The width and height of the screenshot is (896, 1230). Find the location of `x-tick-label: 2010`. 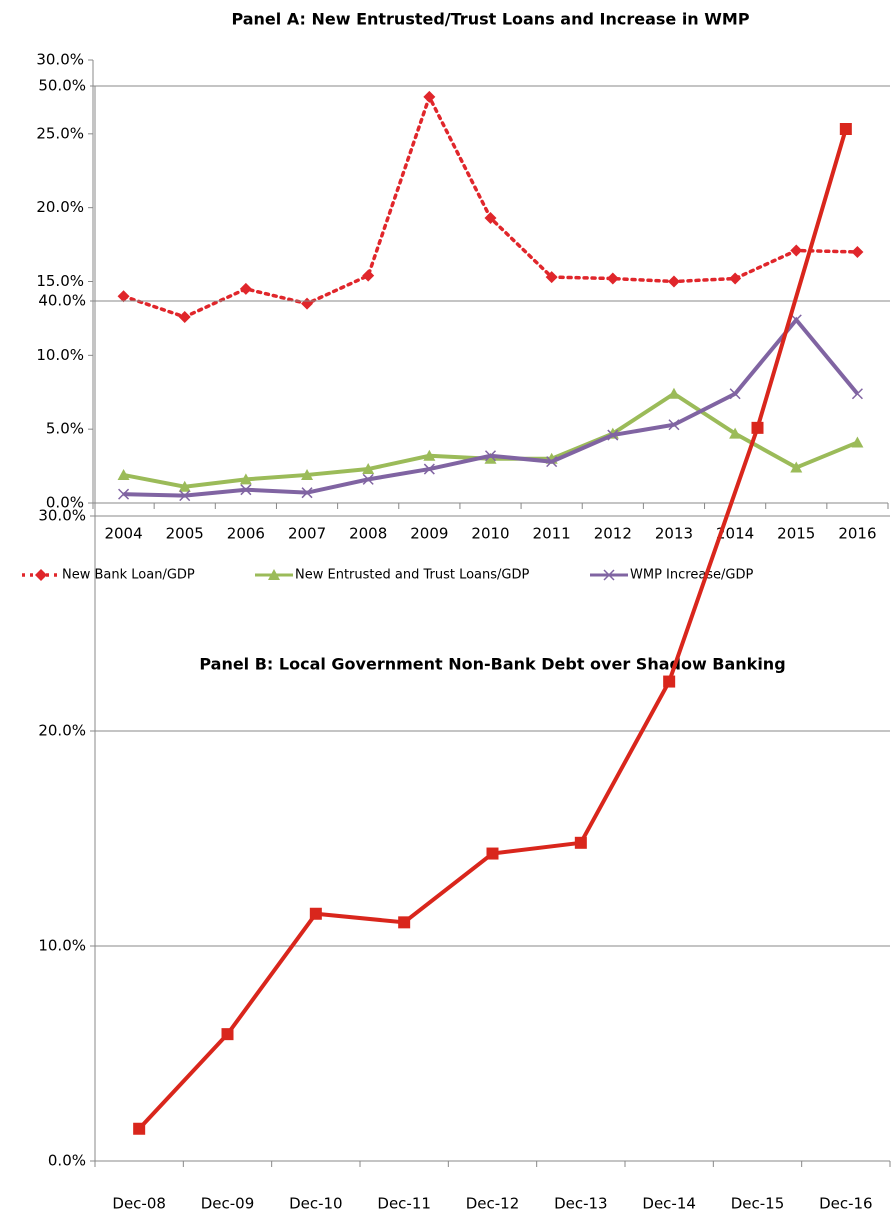

x-tick-label: 2010 is located at coordinates (490, 534).